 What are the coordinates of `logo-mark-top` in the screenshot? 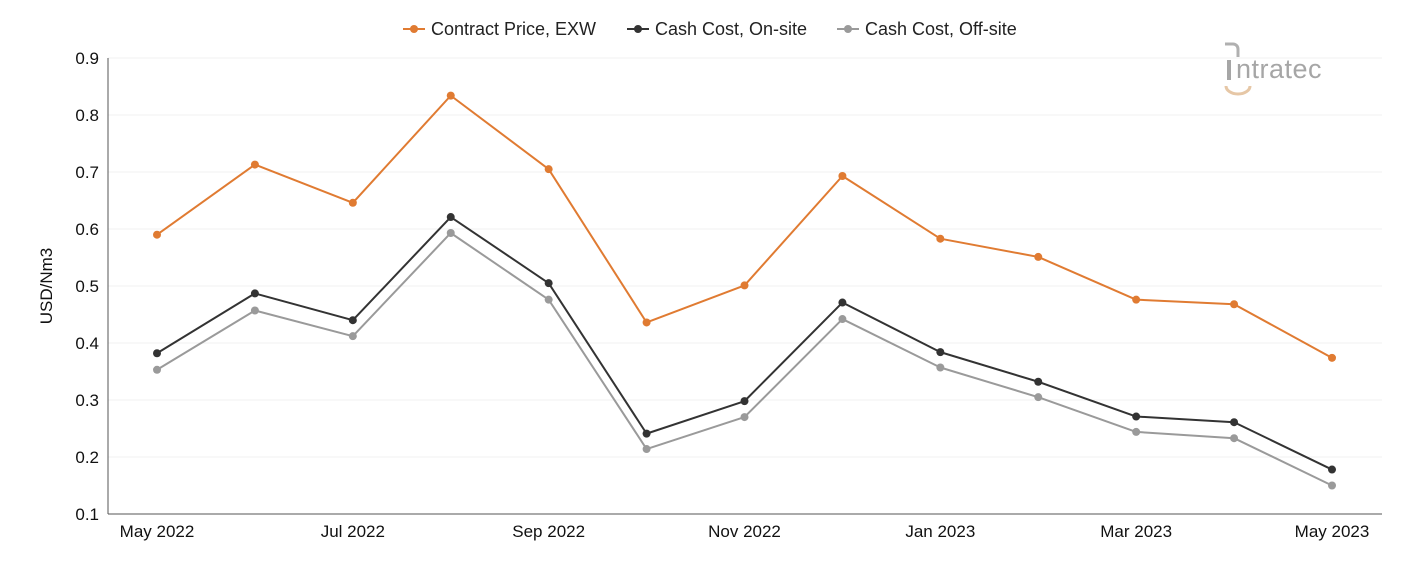 It's located at (1232, 49).